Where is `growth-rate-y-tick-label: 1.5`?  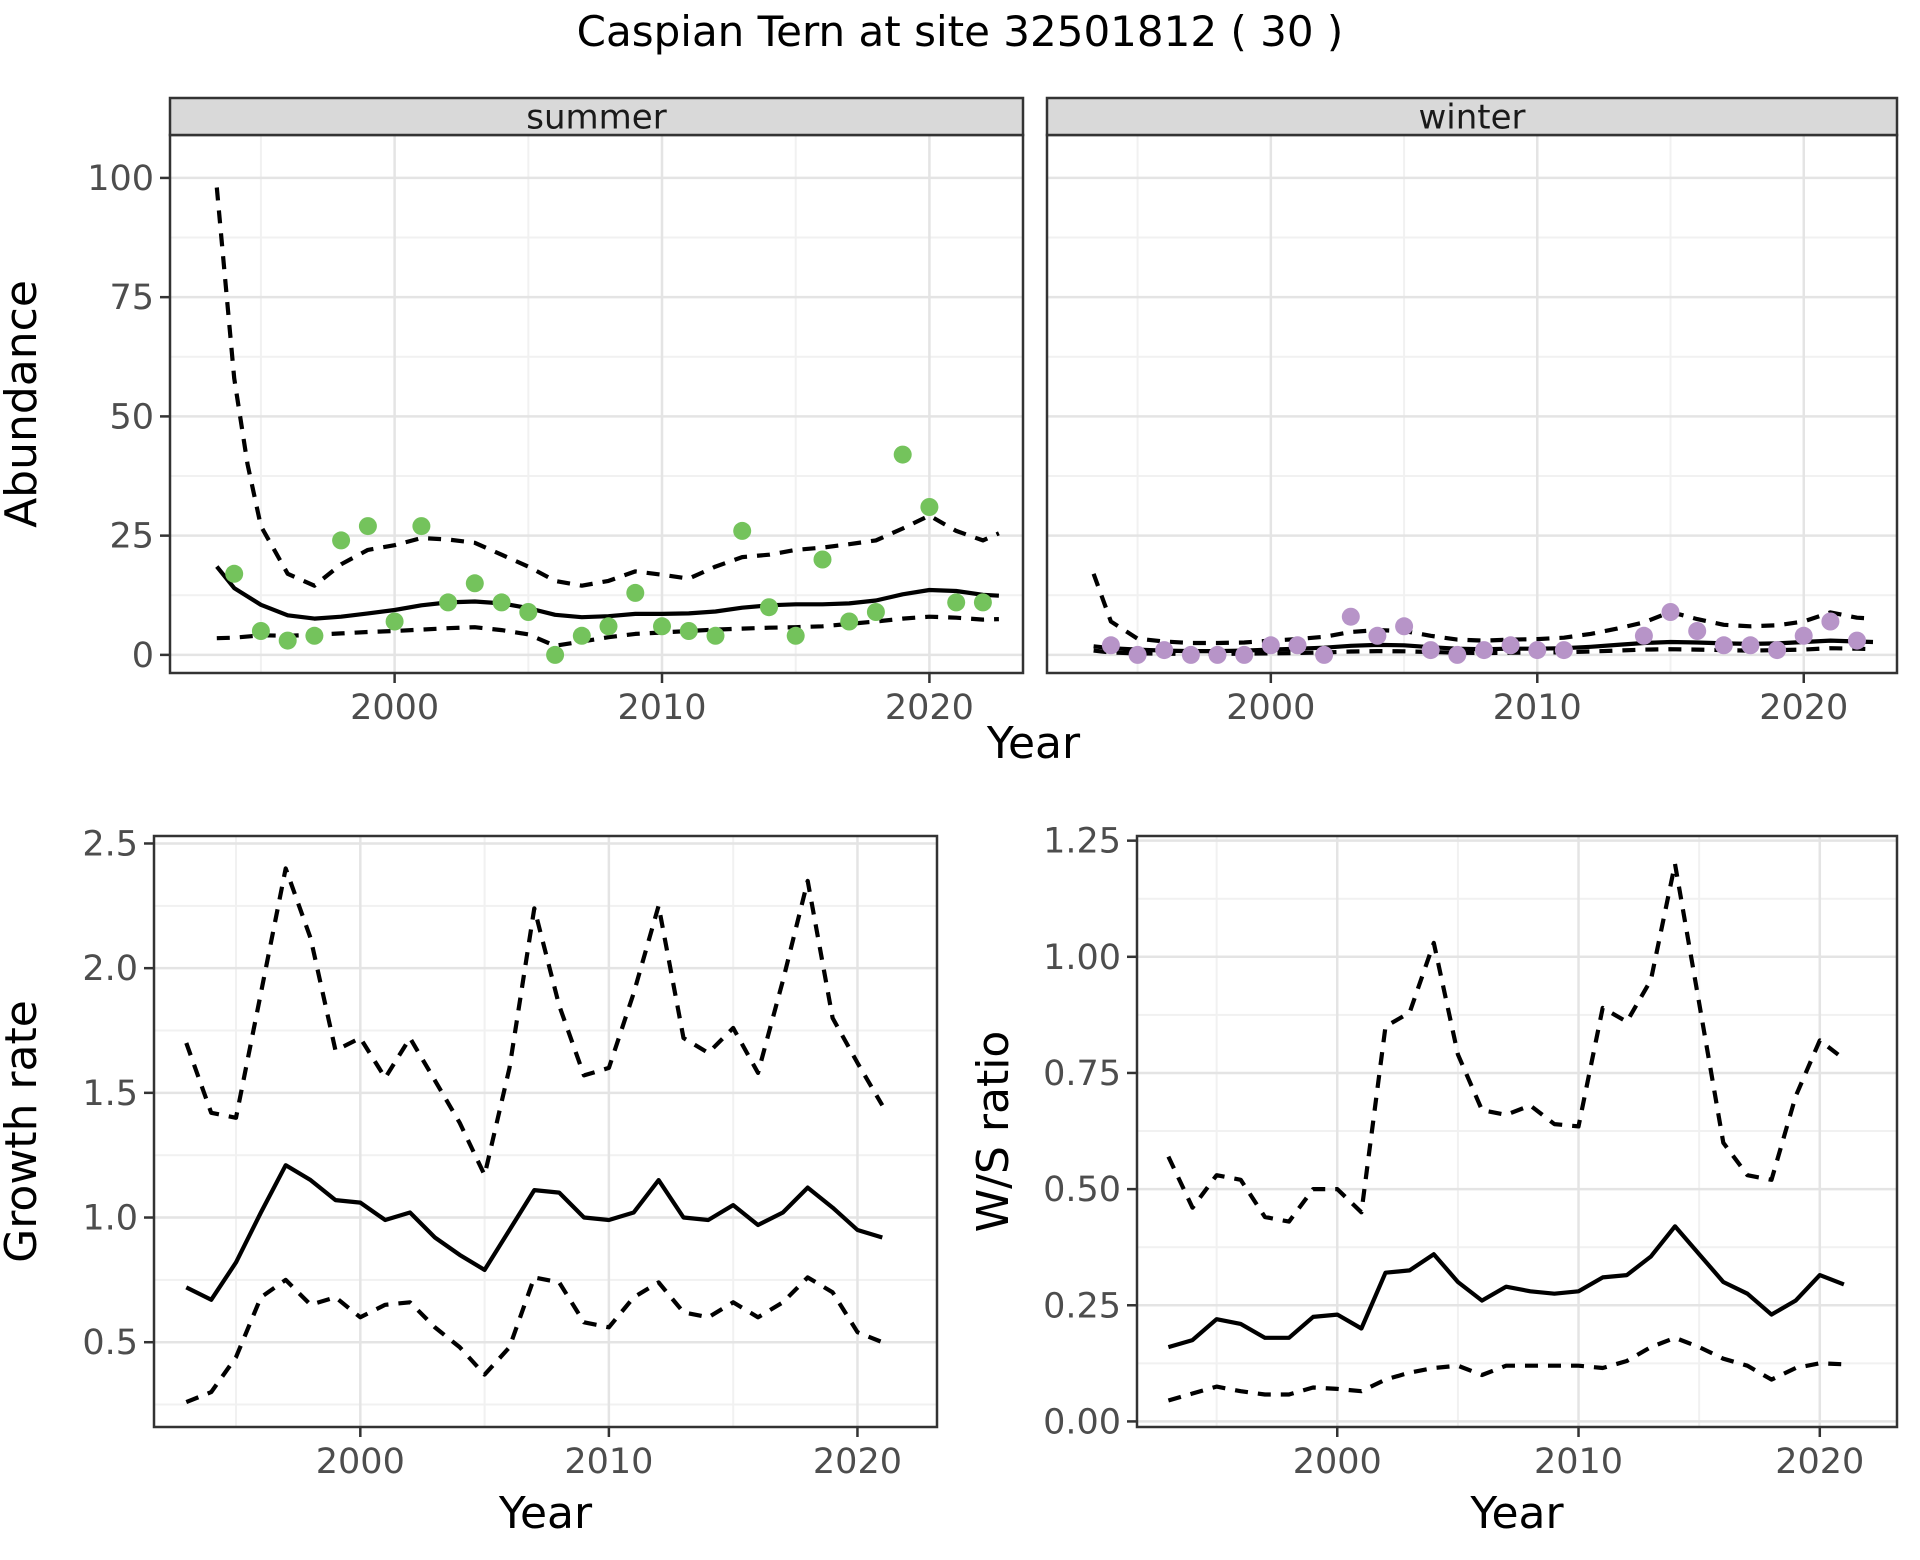 growth-rate-y-tick-label: 1.5 is located at coordinates (110, 1094).